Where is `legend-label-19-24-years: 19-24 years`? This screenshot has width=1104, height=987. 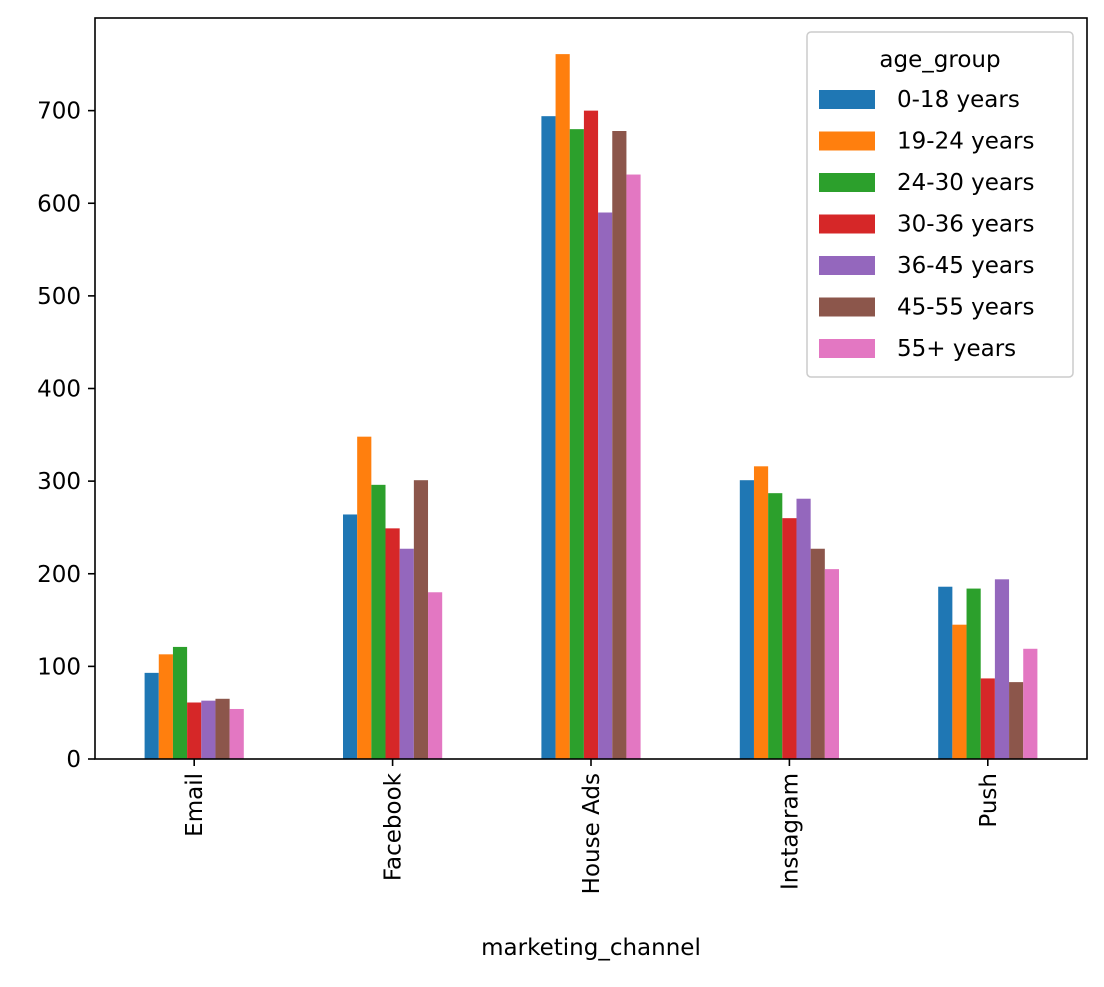
legend-label-19-24-years: 19-24 years is located at coordinates (965, 142).